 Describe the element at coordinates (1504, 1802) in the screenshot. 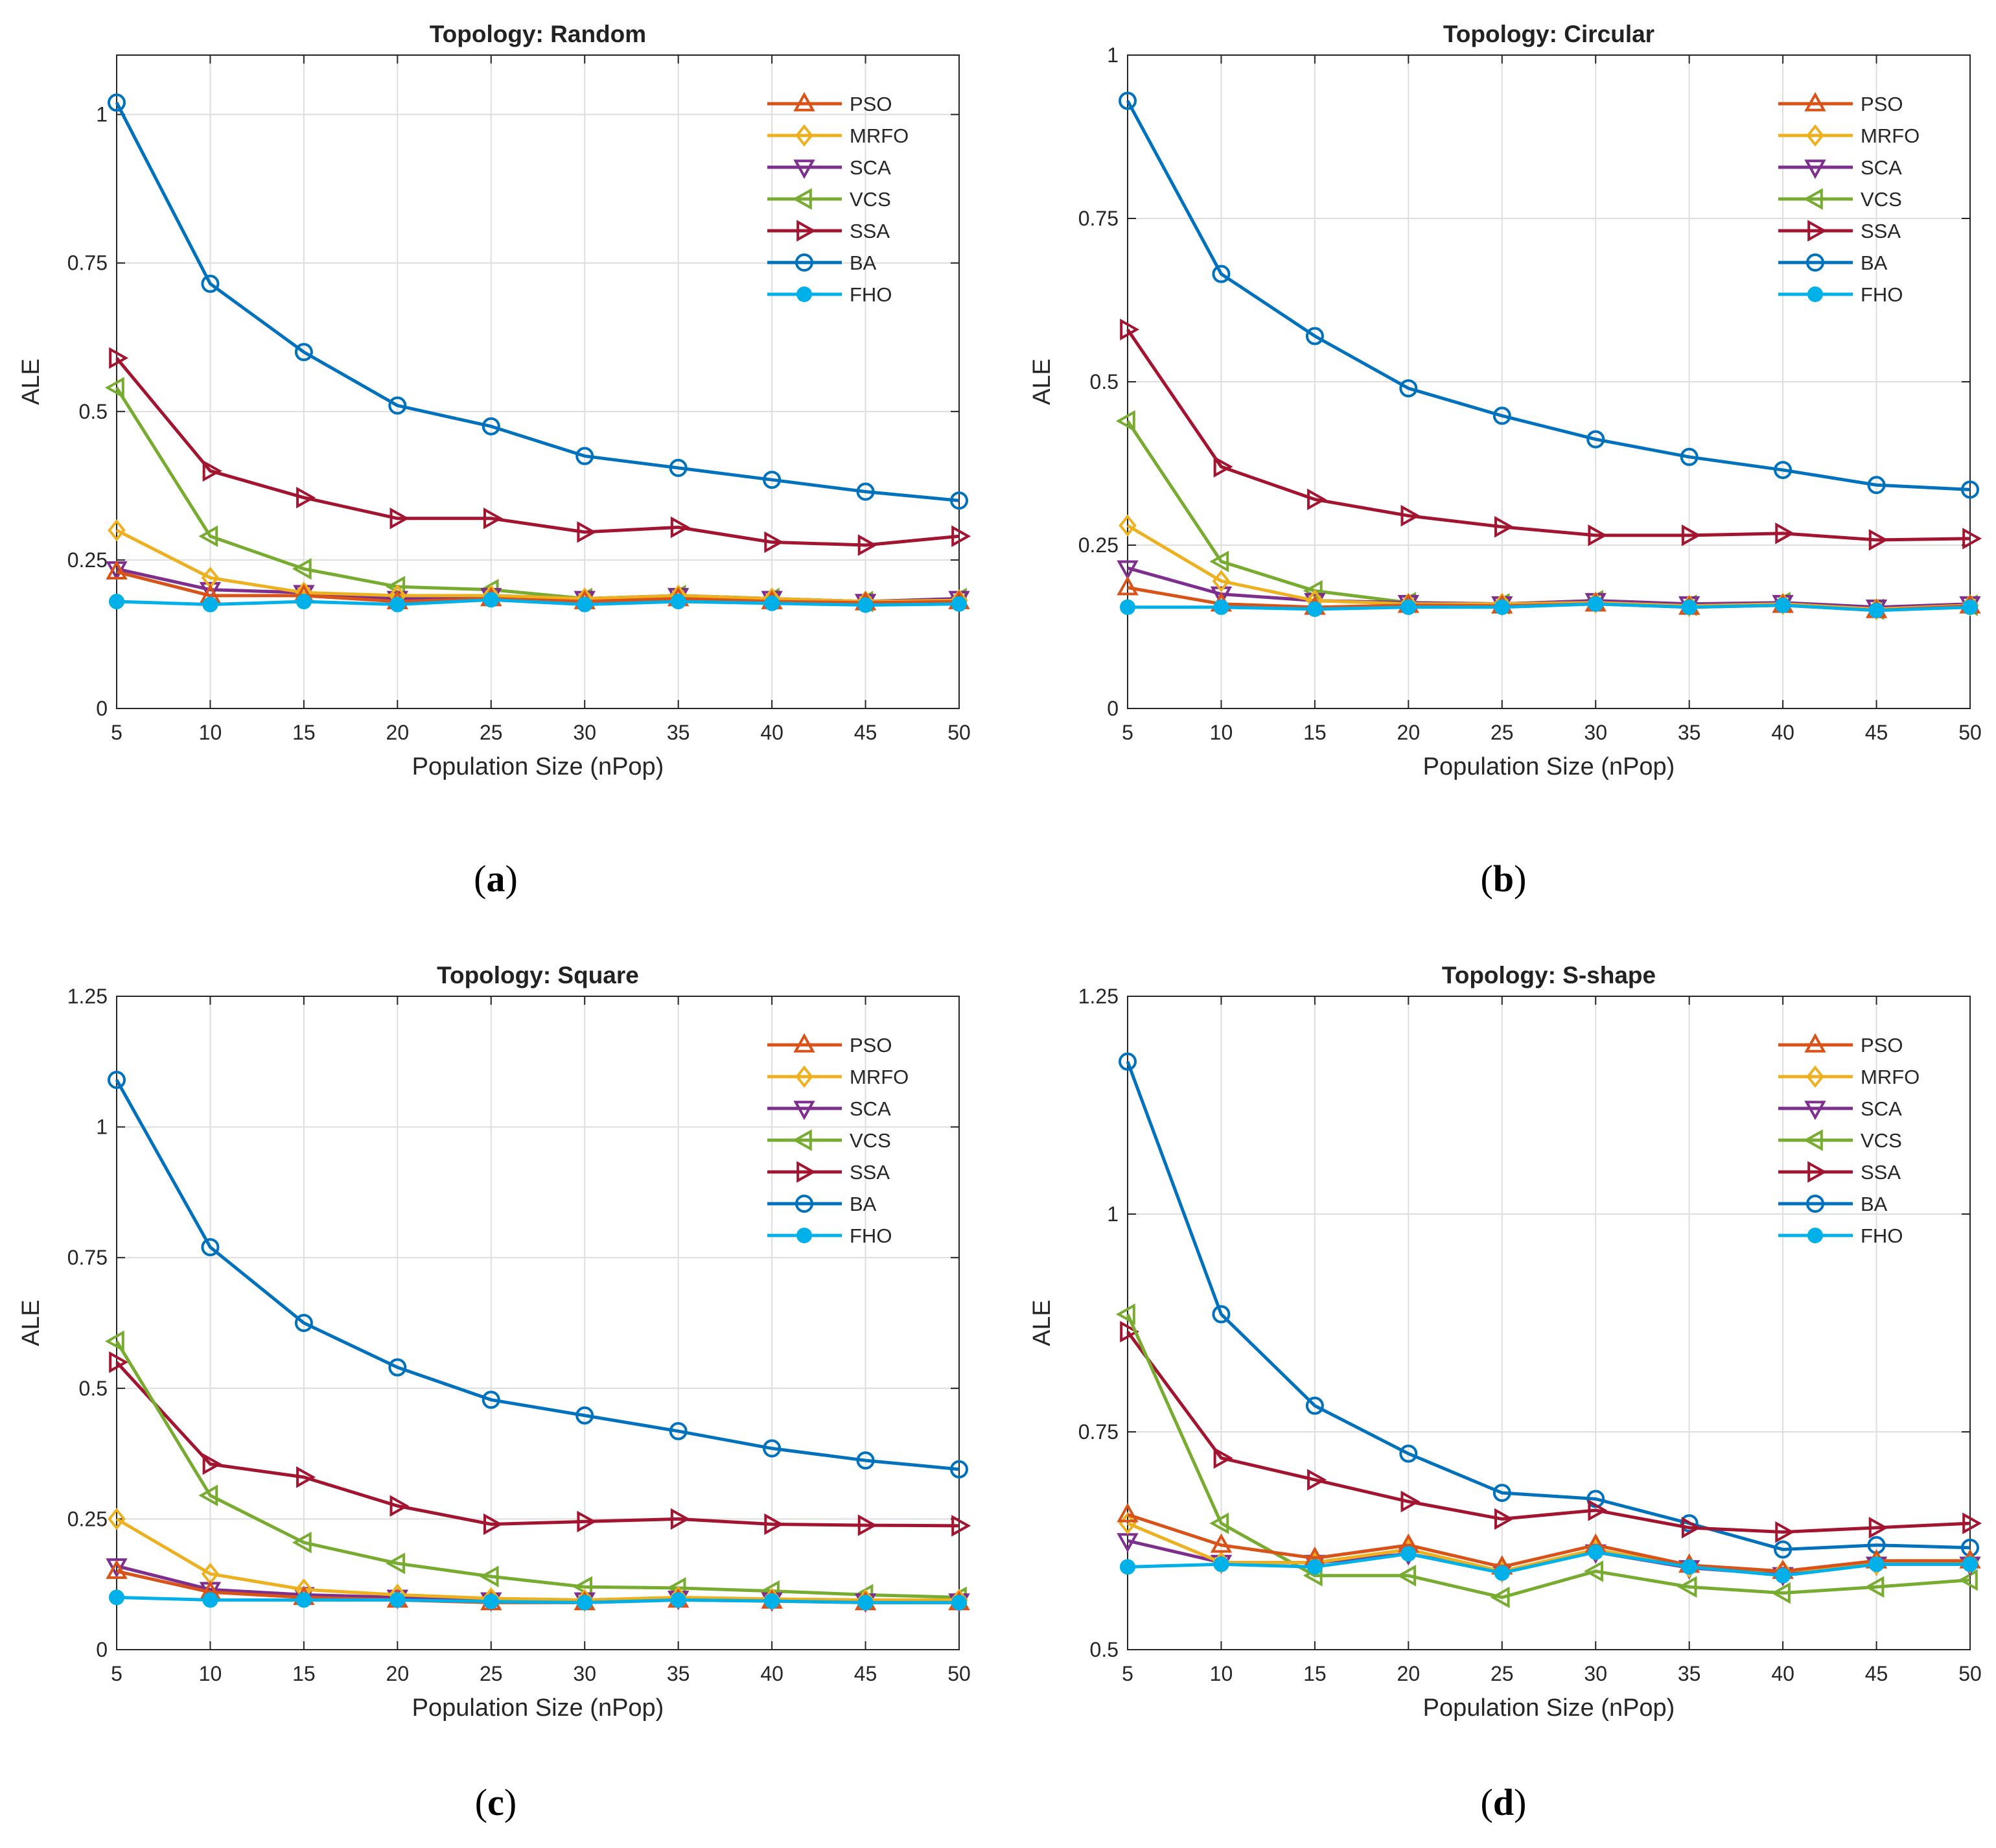

I see `panel-caption: (d)` at that location.